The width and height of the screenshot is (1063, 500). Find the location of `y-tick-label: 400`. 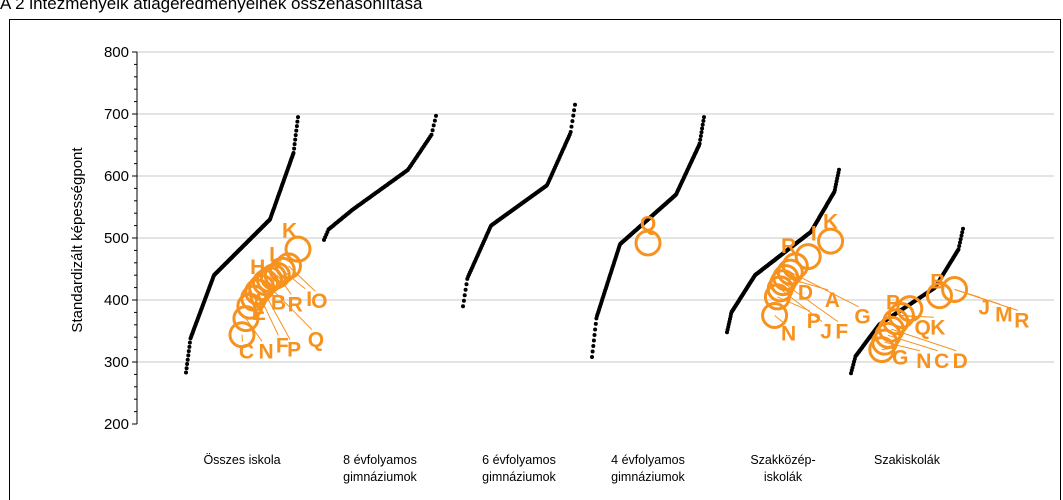

y-tick-label: 400 is located at coordinates (116, 300).